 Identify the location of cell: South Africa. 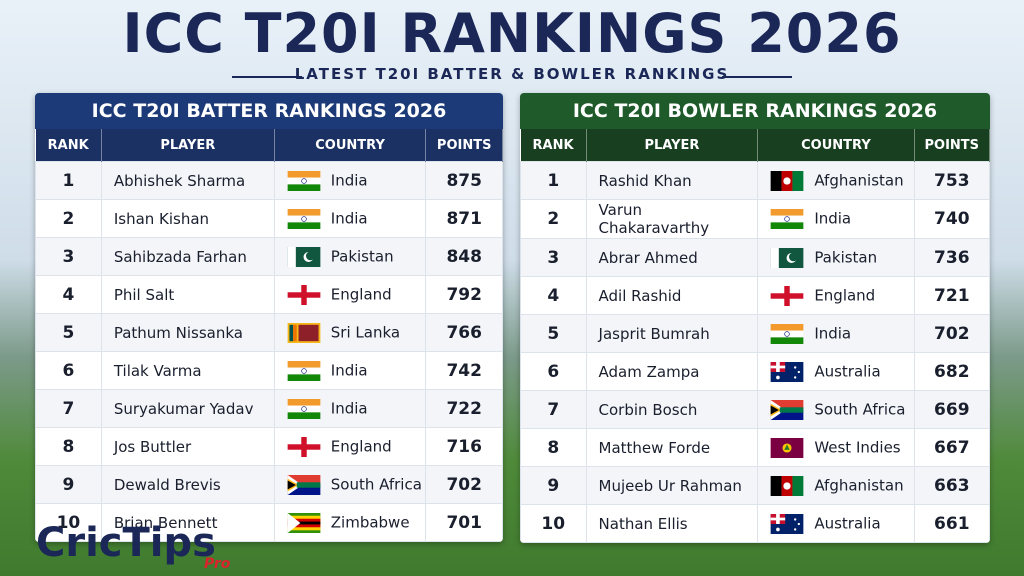
(836, 409).